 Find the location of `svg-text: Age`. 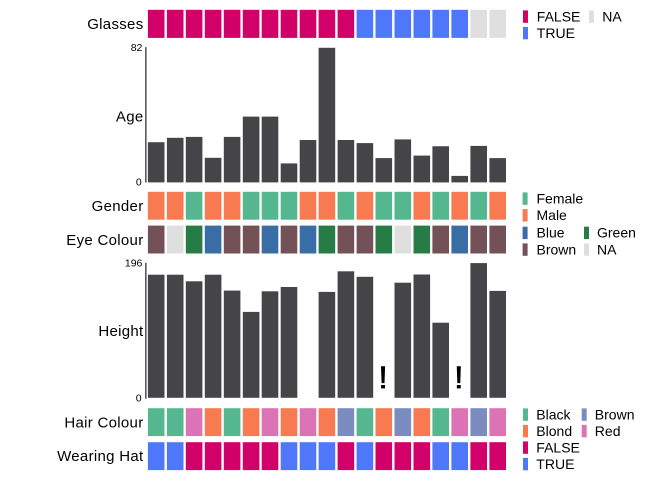

svg-text: Age is located at coordinates (130, 116).